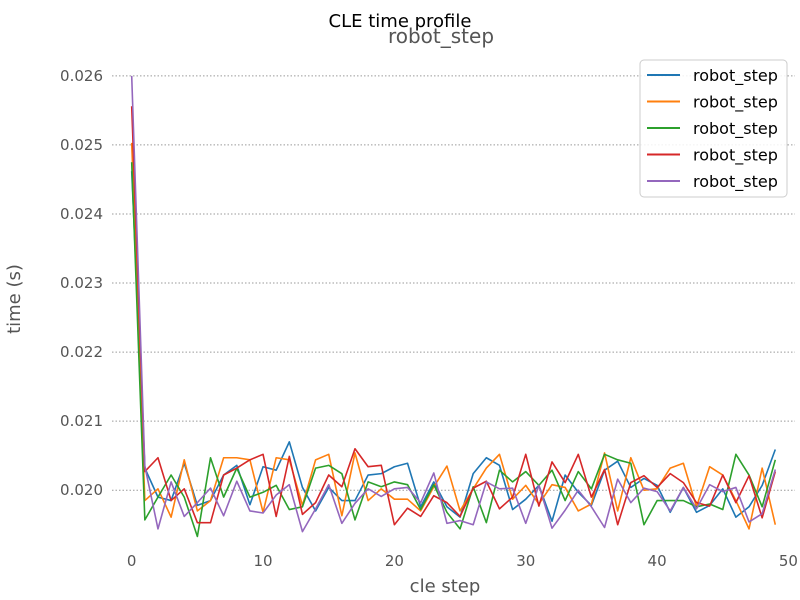  I want to click on x-tick-label: 0, so click(132, 561).